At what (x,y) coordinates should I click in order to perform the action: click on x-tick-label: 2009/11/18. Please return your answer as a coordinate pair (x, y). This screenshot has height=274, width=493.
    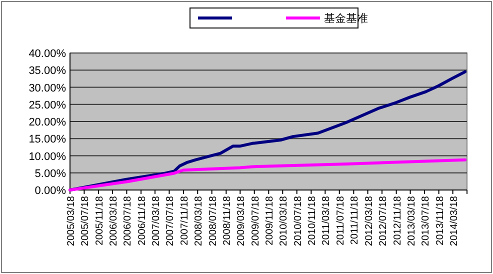
    Looking at the image, I should click on (270, 221).